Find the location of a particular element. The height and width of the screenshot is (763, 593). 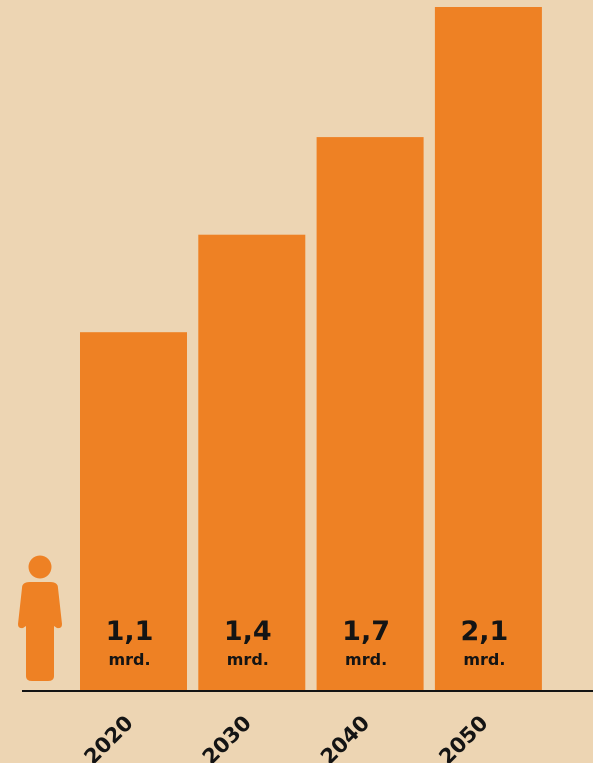

bar-2030 is located at coordinates (252, 462).